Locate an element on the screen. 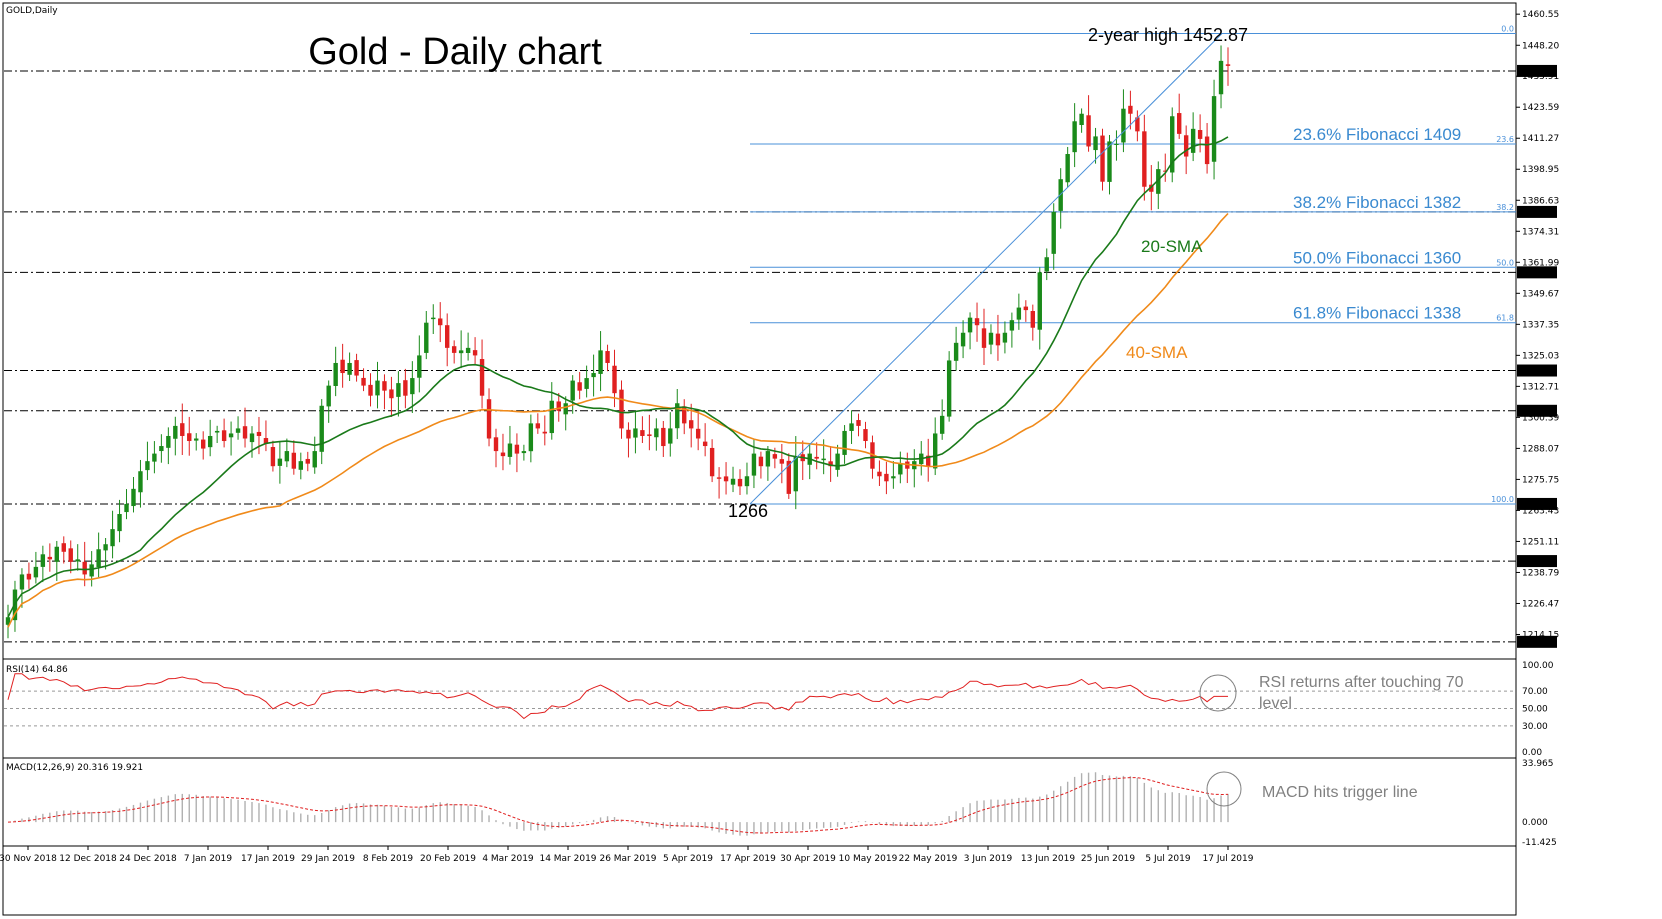 The height and width of the screenshot is (919, 1662). macd-histogram is located at coordinates (621, 804).